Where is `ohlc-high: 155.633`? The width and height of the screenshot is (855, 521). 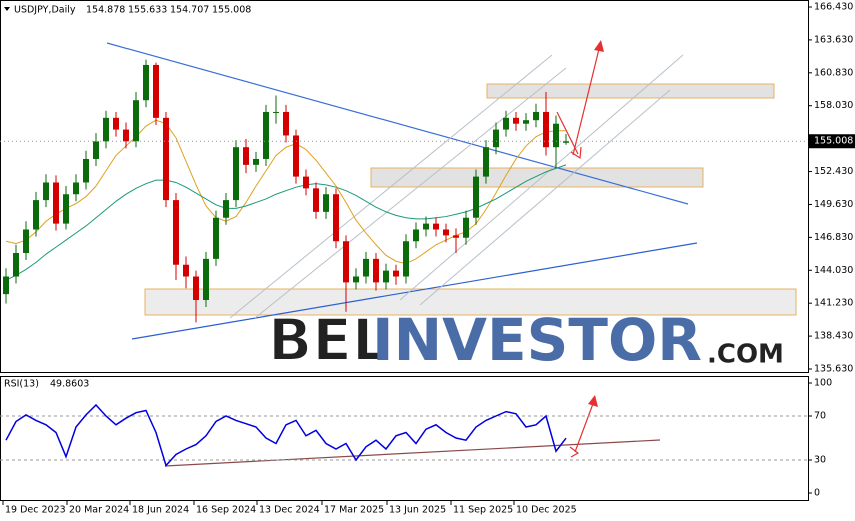 ohlc-high: 155.633 is located at coordinates (147, 10).